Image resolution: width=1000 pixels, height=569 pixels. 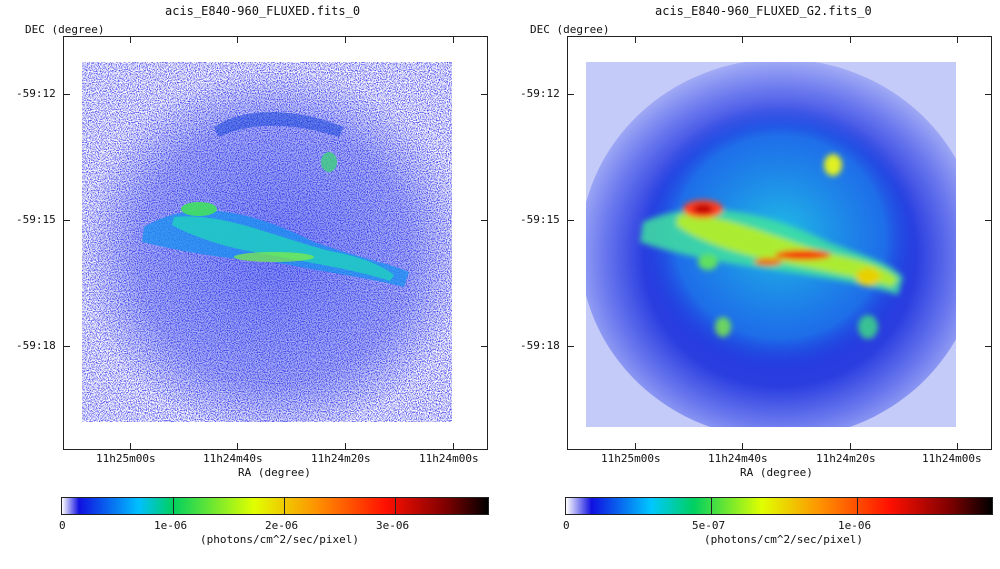 I want to click on left-xtick-label: 11h25m00s, so click(x=126, y=458).